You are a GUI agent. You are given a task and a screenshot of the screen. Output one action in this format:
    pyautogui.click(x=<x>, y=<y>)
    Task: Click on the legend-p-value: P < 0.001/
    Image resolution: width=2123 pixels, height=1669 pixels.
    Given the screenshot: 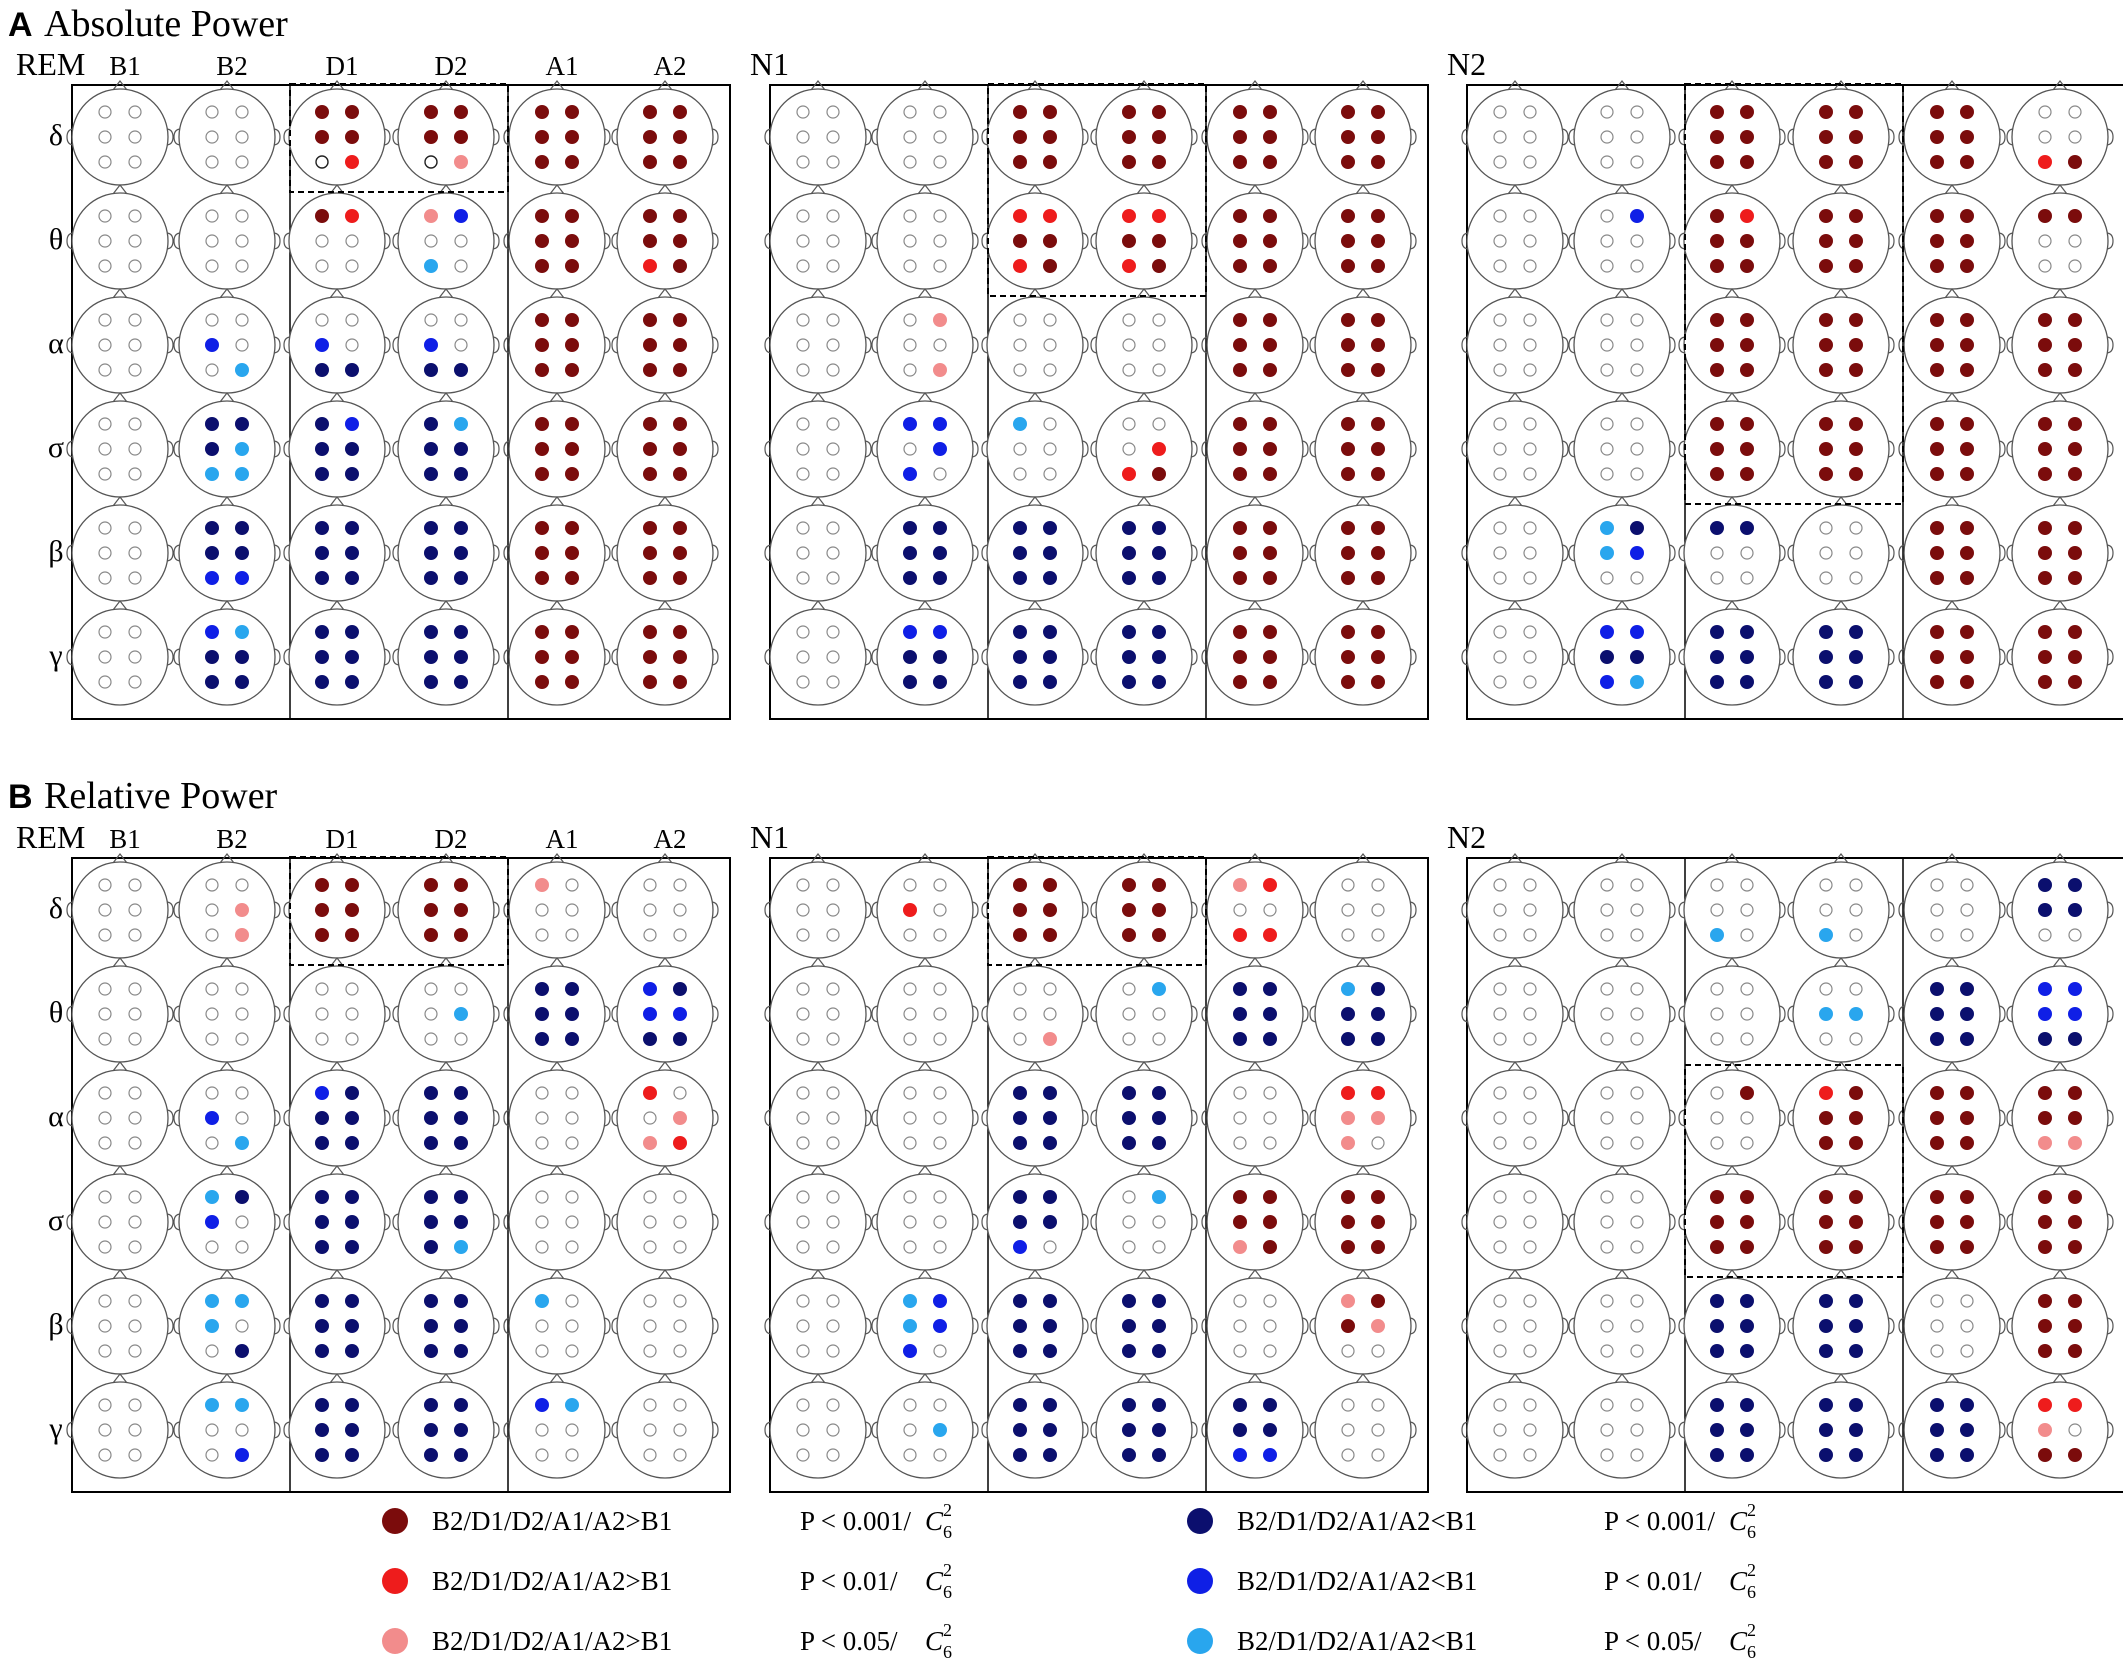 What is the action you would take?
    pyautogui.click(x=1659, y=1521)
    